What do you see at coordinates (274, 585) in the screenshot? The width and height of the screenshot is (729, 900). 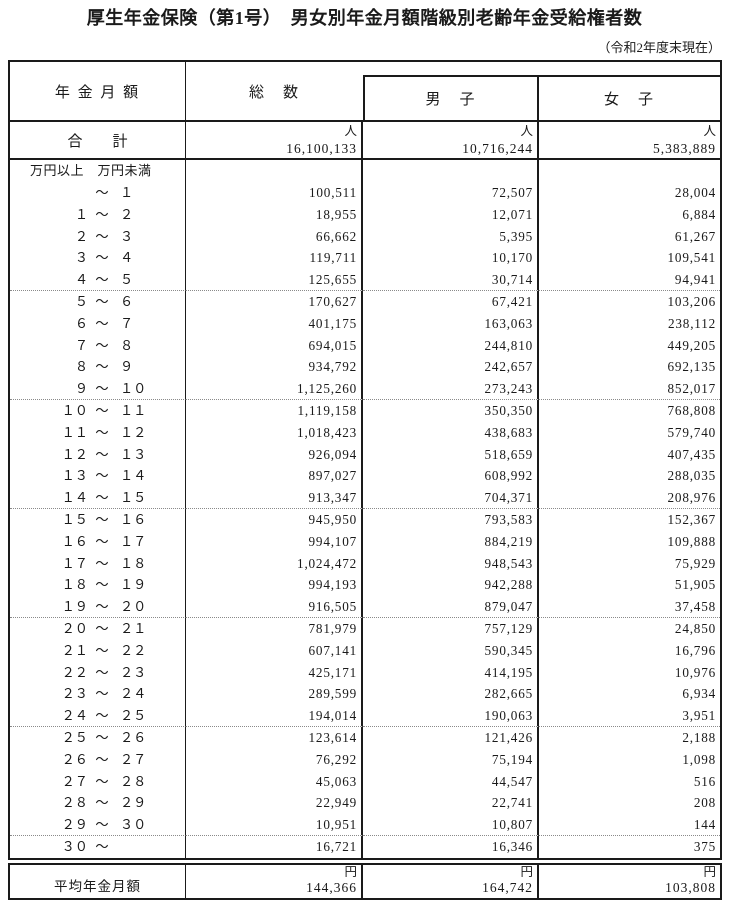 I see `cell-total: 994,193` at bounding box center [274, 585].